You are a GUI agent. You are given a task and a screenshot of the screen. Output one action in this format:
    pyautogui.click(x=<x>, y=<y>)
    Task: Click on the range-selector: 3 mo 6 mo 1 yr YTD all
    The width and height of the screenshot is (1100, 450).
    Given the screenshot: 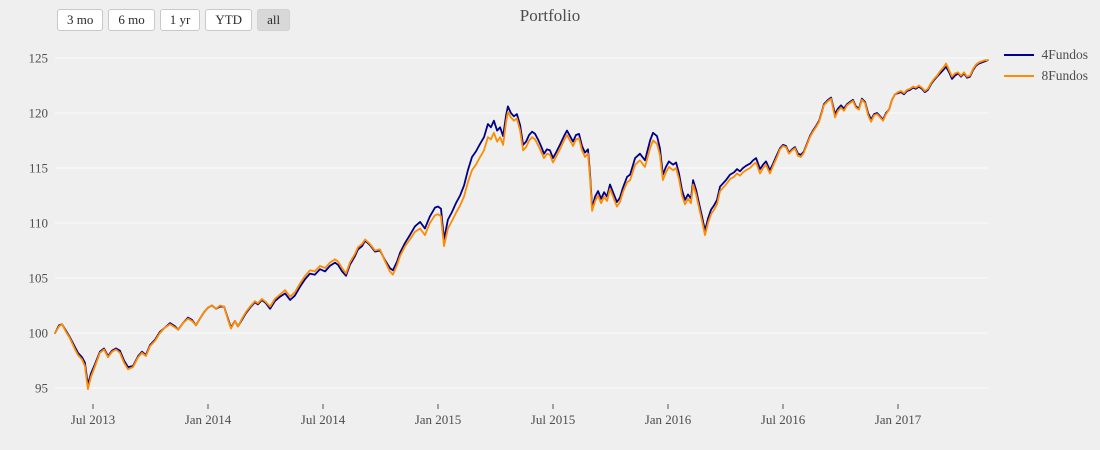 What is the action you would take?
    pyautogui.click(x=174, y=20)
    